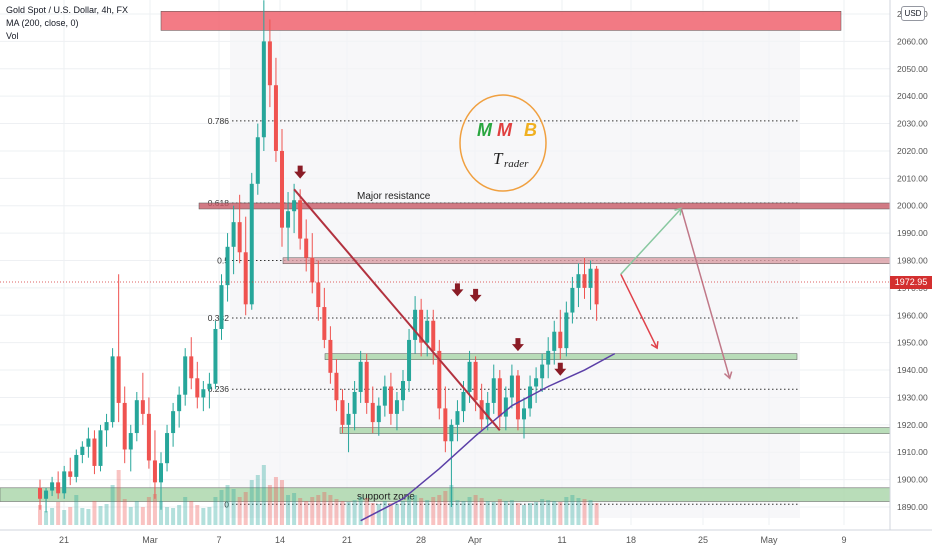  Describe the element at coordinates (912, 178) in the screenshot. I see `y-tick-label: 2010.00` at that location.